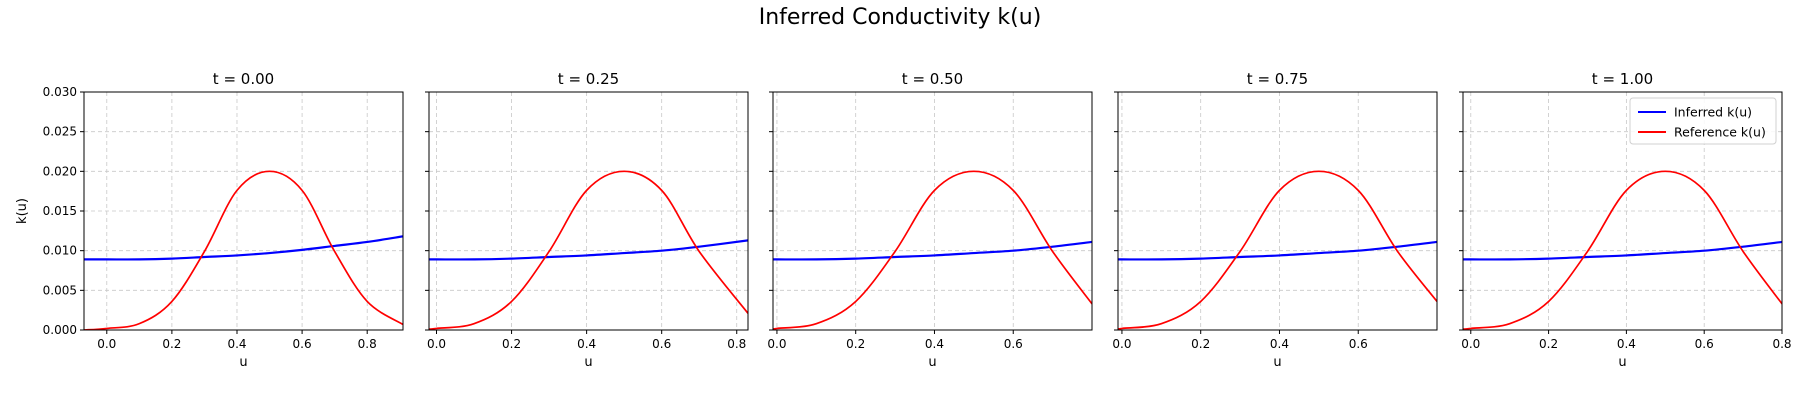 This screenshot has width=1800, height=400. I want to click on subplot-3: 0.0 0.2 0.4 0.6 t = 0.50 u, so click(930, 220).